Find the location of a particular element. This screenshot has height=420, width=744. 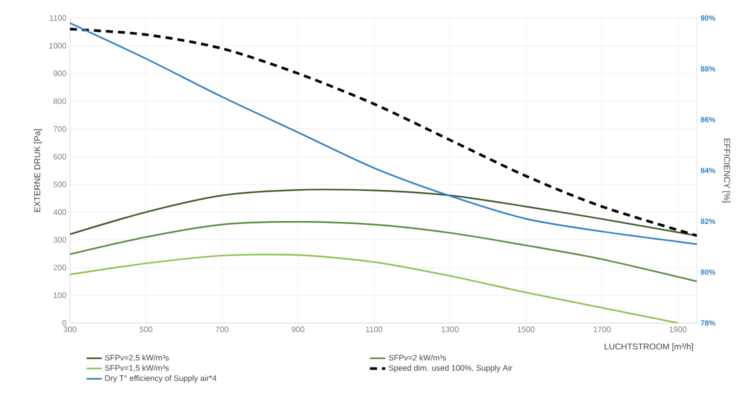

x-axis-title: LUCHTSTROOM [m³/h] is located at coordinates (648, 347).